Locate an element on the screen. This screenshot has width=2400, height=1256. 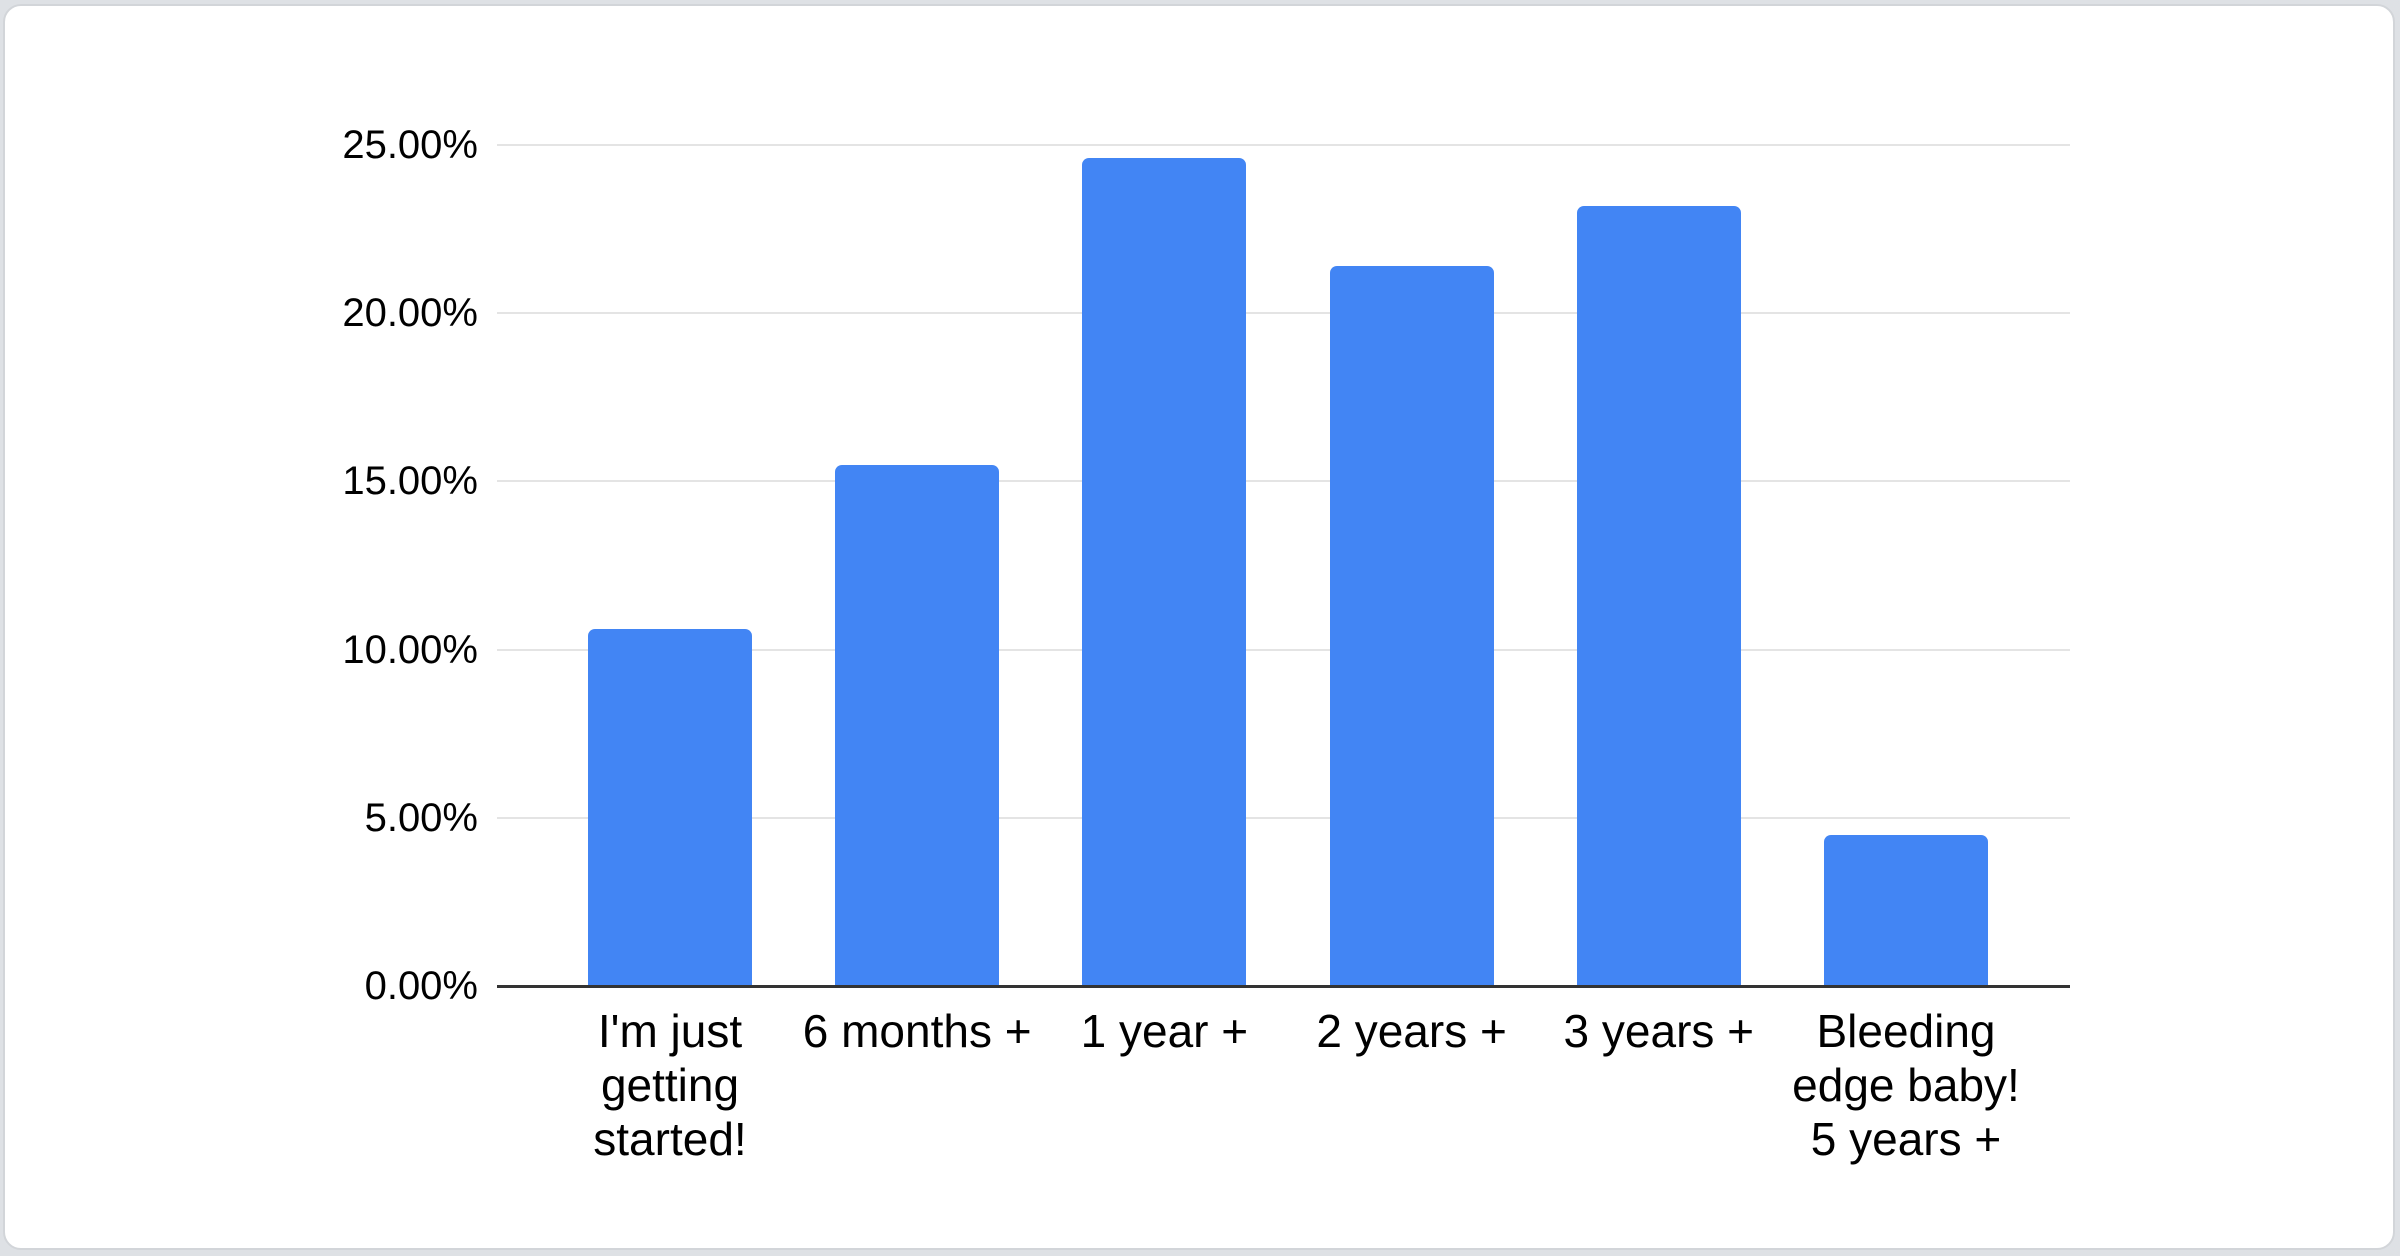
x-axis-label: 1 year + is located at coordinates (1164, 1031).